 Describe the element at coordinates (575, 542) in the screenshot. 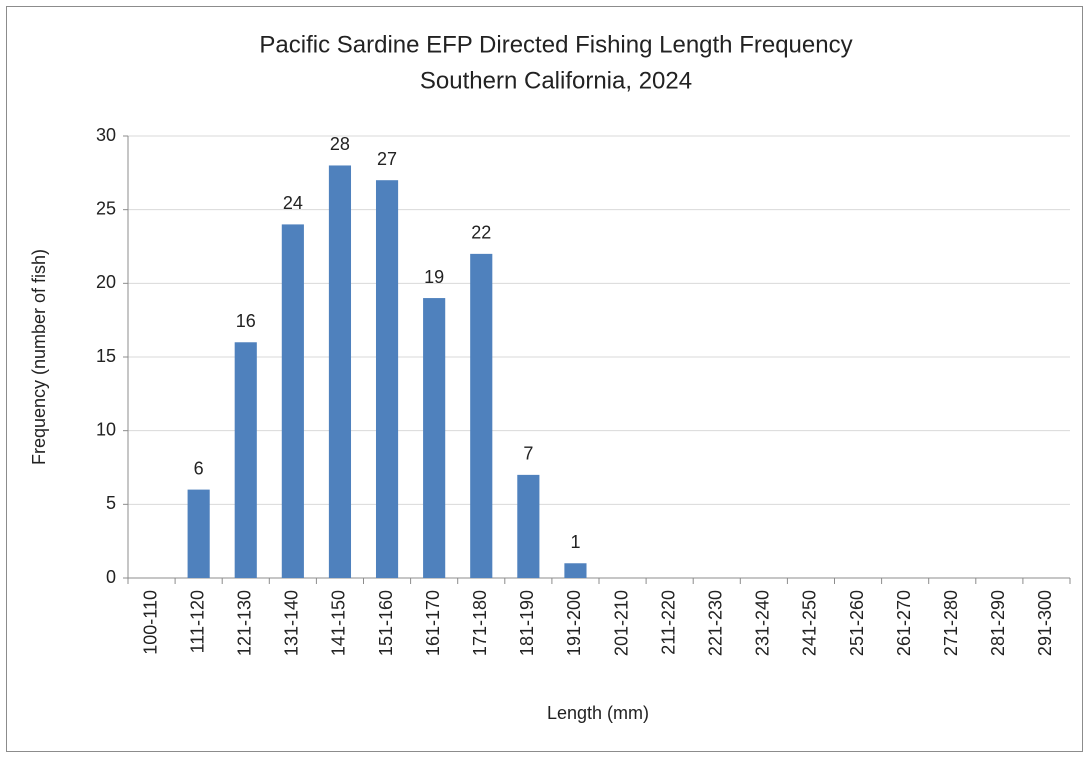

I see `data-label: 1` at that location.